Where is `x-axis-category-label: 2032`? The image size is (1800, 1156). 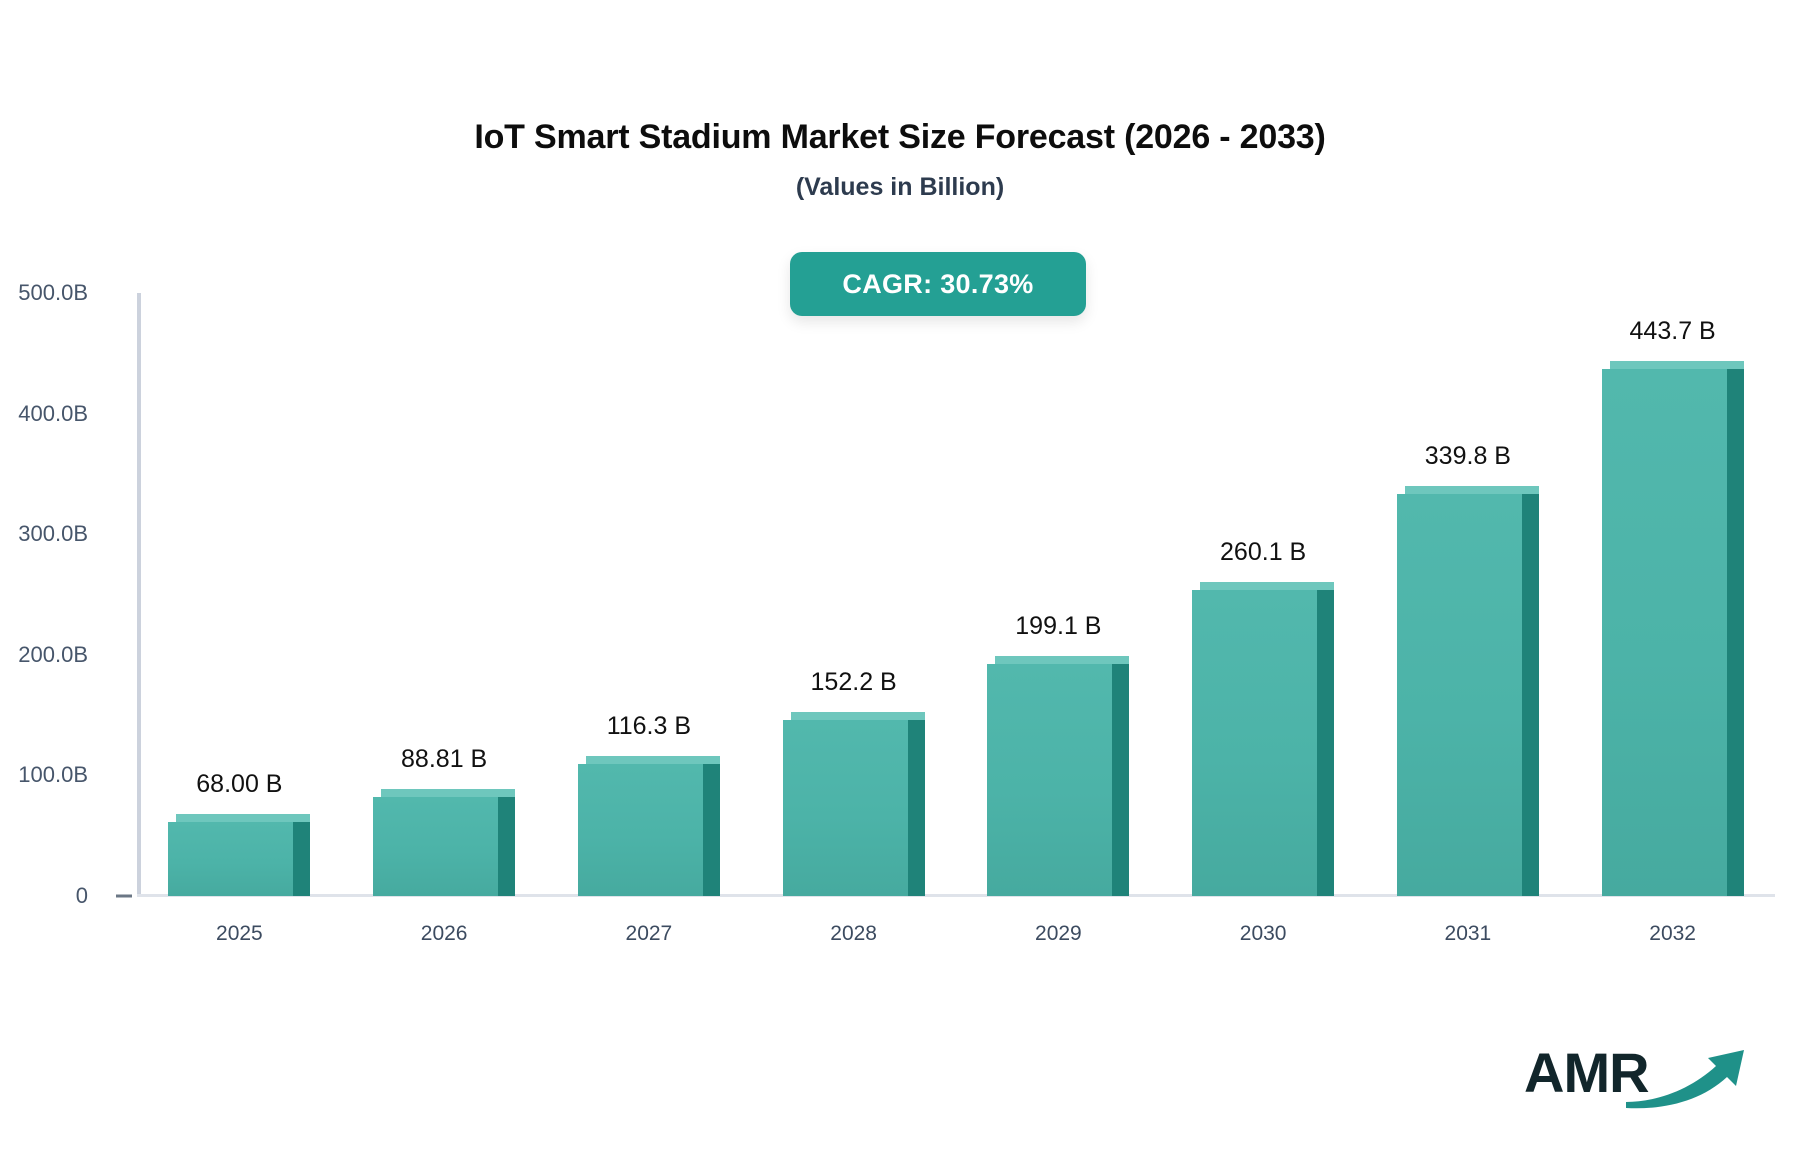 x-axis-category-label: 2032 is located at coordinates (1672, 933).